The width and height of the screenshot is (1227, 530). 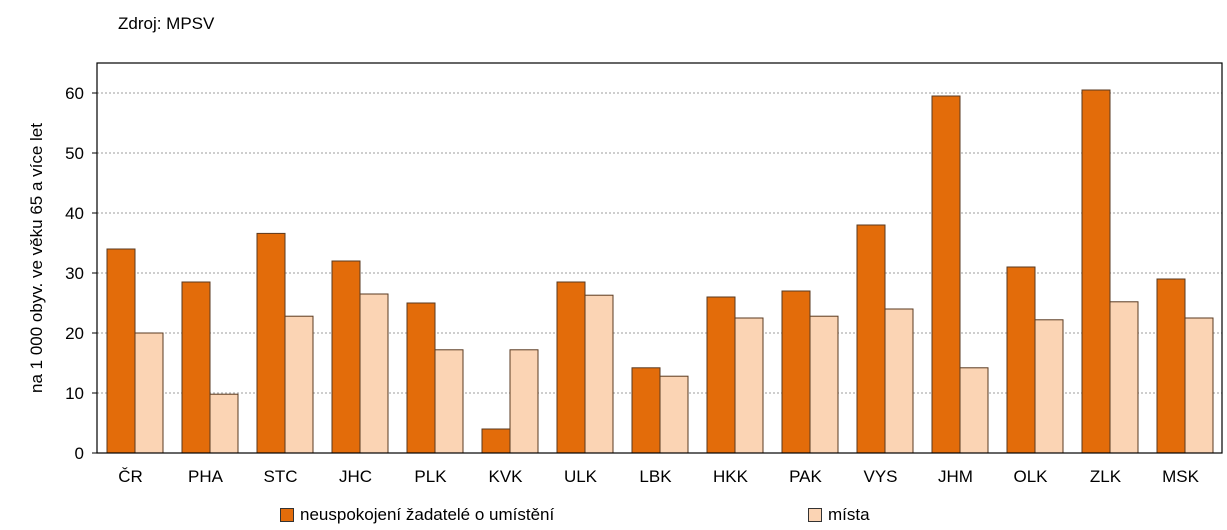 What do you see at coordinates (79, 453) in the screenshot?
I see `y-tick-label: 0` at bounding box center [79, 453].